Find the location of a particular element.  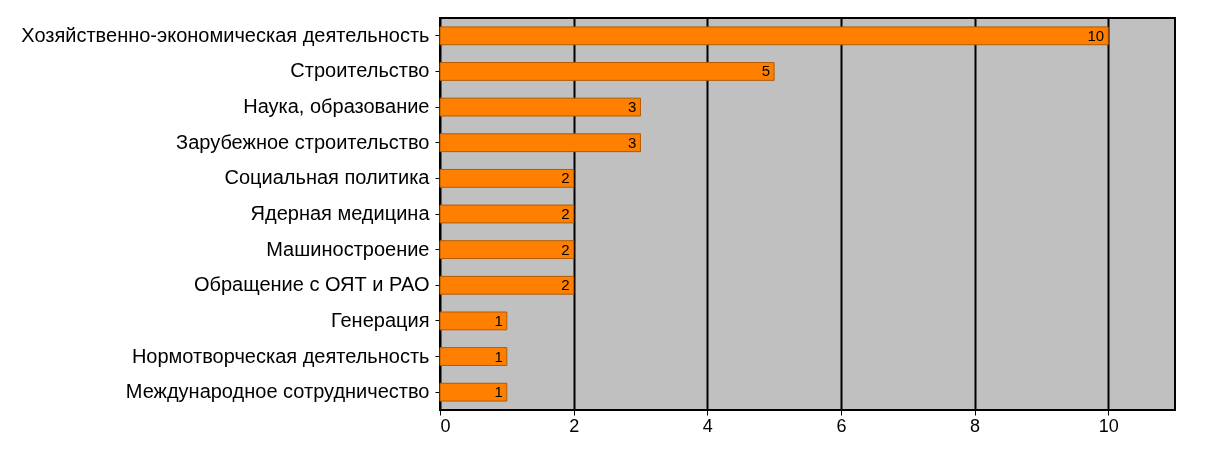

x-tick-label: 2 is located at coordinates (574, 425).